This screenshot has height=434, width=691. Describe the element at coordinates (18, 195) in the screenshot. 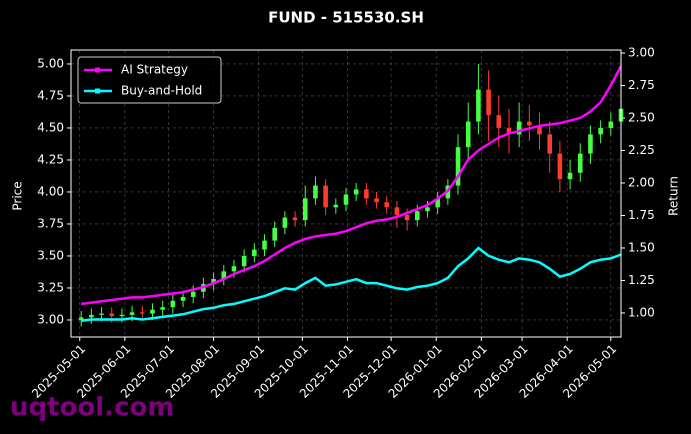

I see `y-axis-label: Price` at that location.